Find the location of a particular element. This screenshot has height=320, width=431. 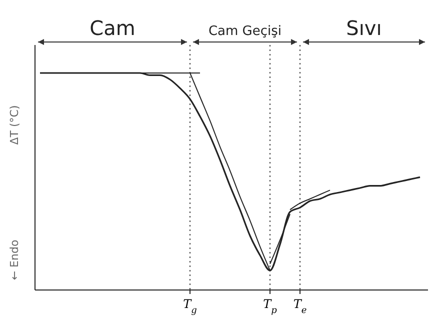

x-tick-label: T$_{g}$ is located at coordinates (190, 306).